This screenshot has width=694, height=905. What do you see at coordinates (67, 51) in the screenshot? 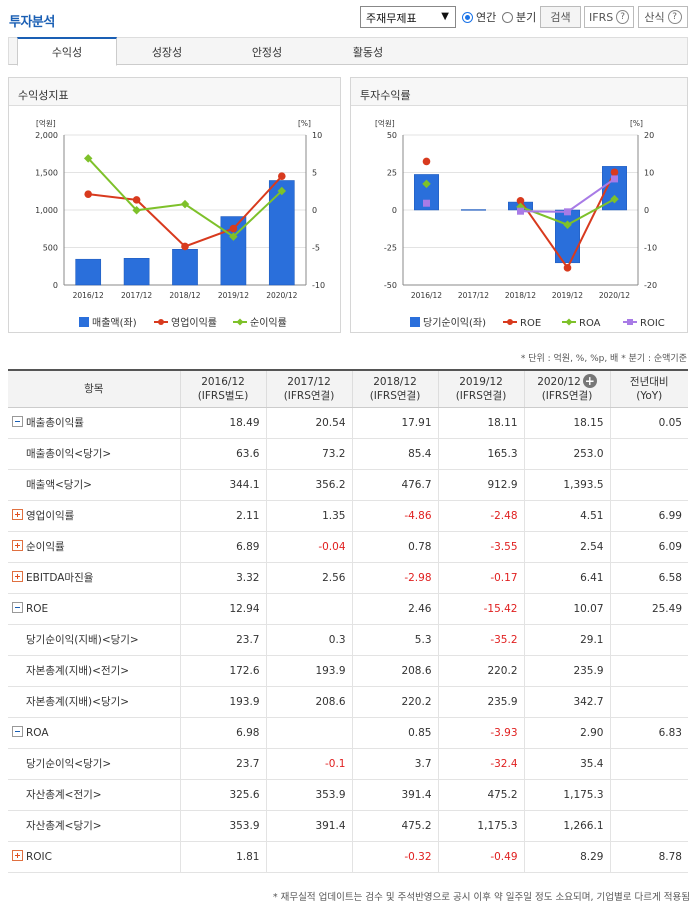
I see `tab-profitability: 수익성` at bounding box center [67, 51].